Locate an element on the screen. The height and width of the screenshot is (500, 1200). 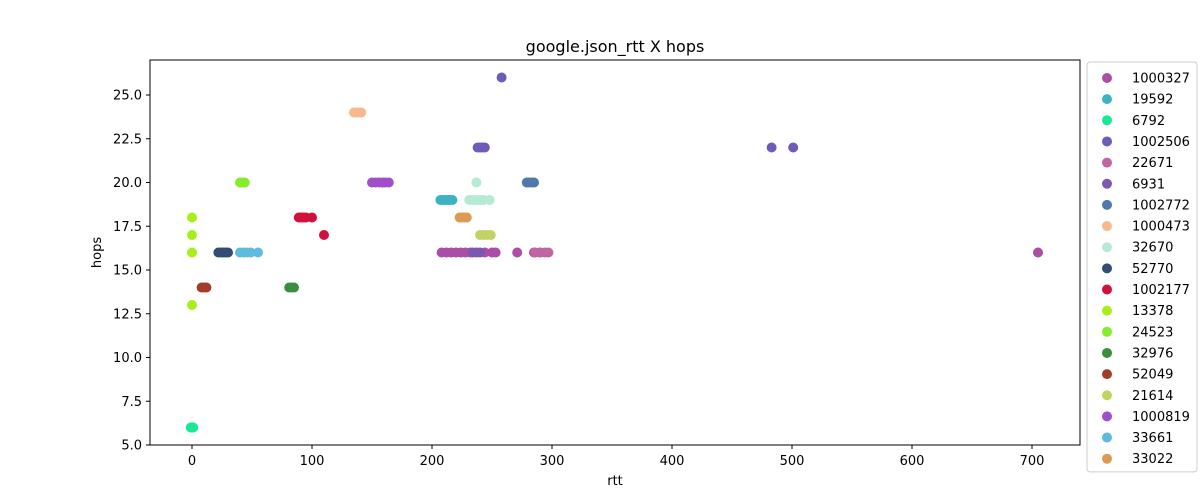
legend-label: 33022 is located at coordinates (1152, 459).